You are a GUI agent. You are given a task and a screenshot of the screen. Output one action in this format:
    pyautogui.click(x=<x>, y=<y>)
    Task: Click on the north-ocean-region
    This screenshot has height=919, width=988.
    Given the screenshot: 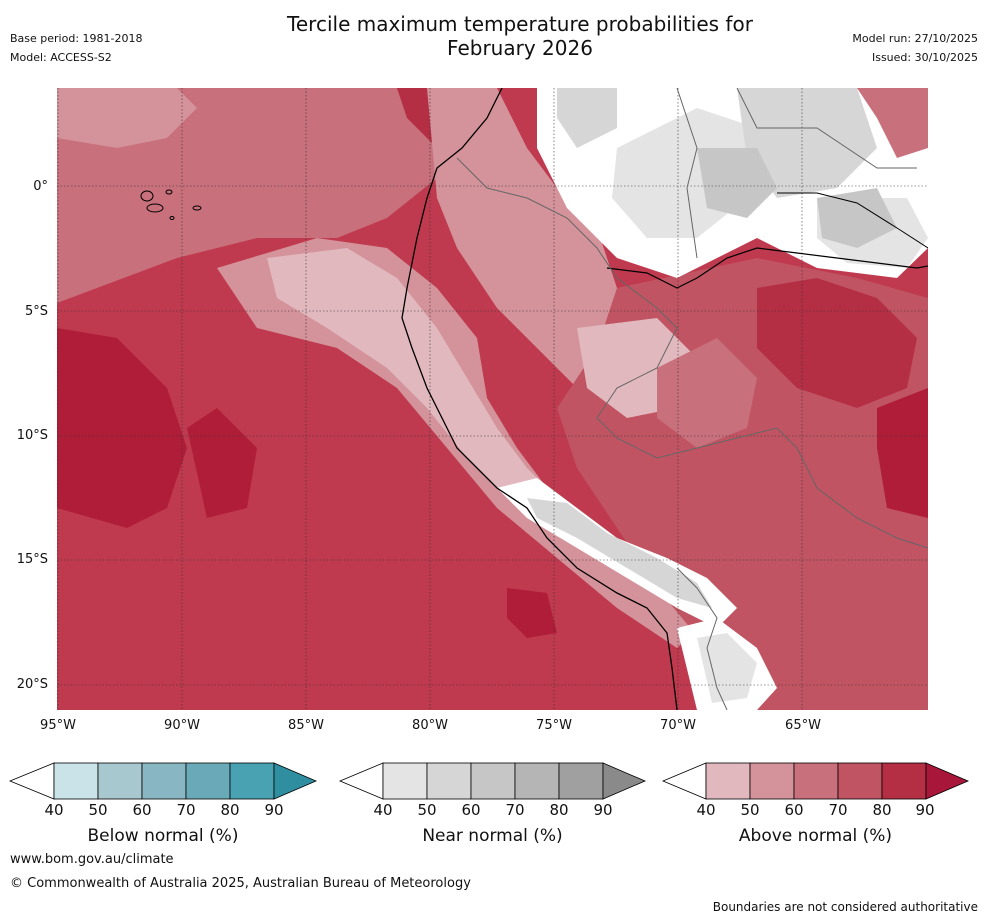 What is the action you would take?
    pyautogui.click(x=272, y=195)
    